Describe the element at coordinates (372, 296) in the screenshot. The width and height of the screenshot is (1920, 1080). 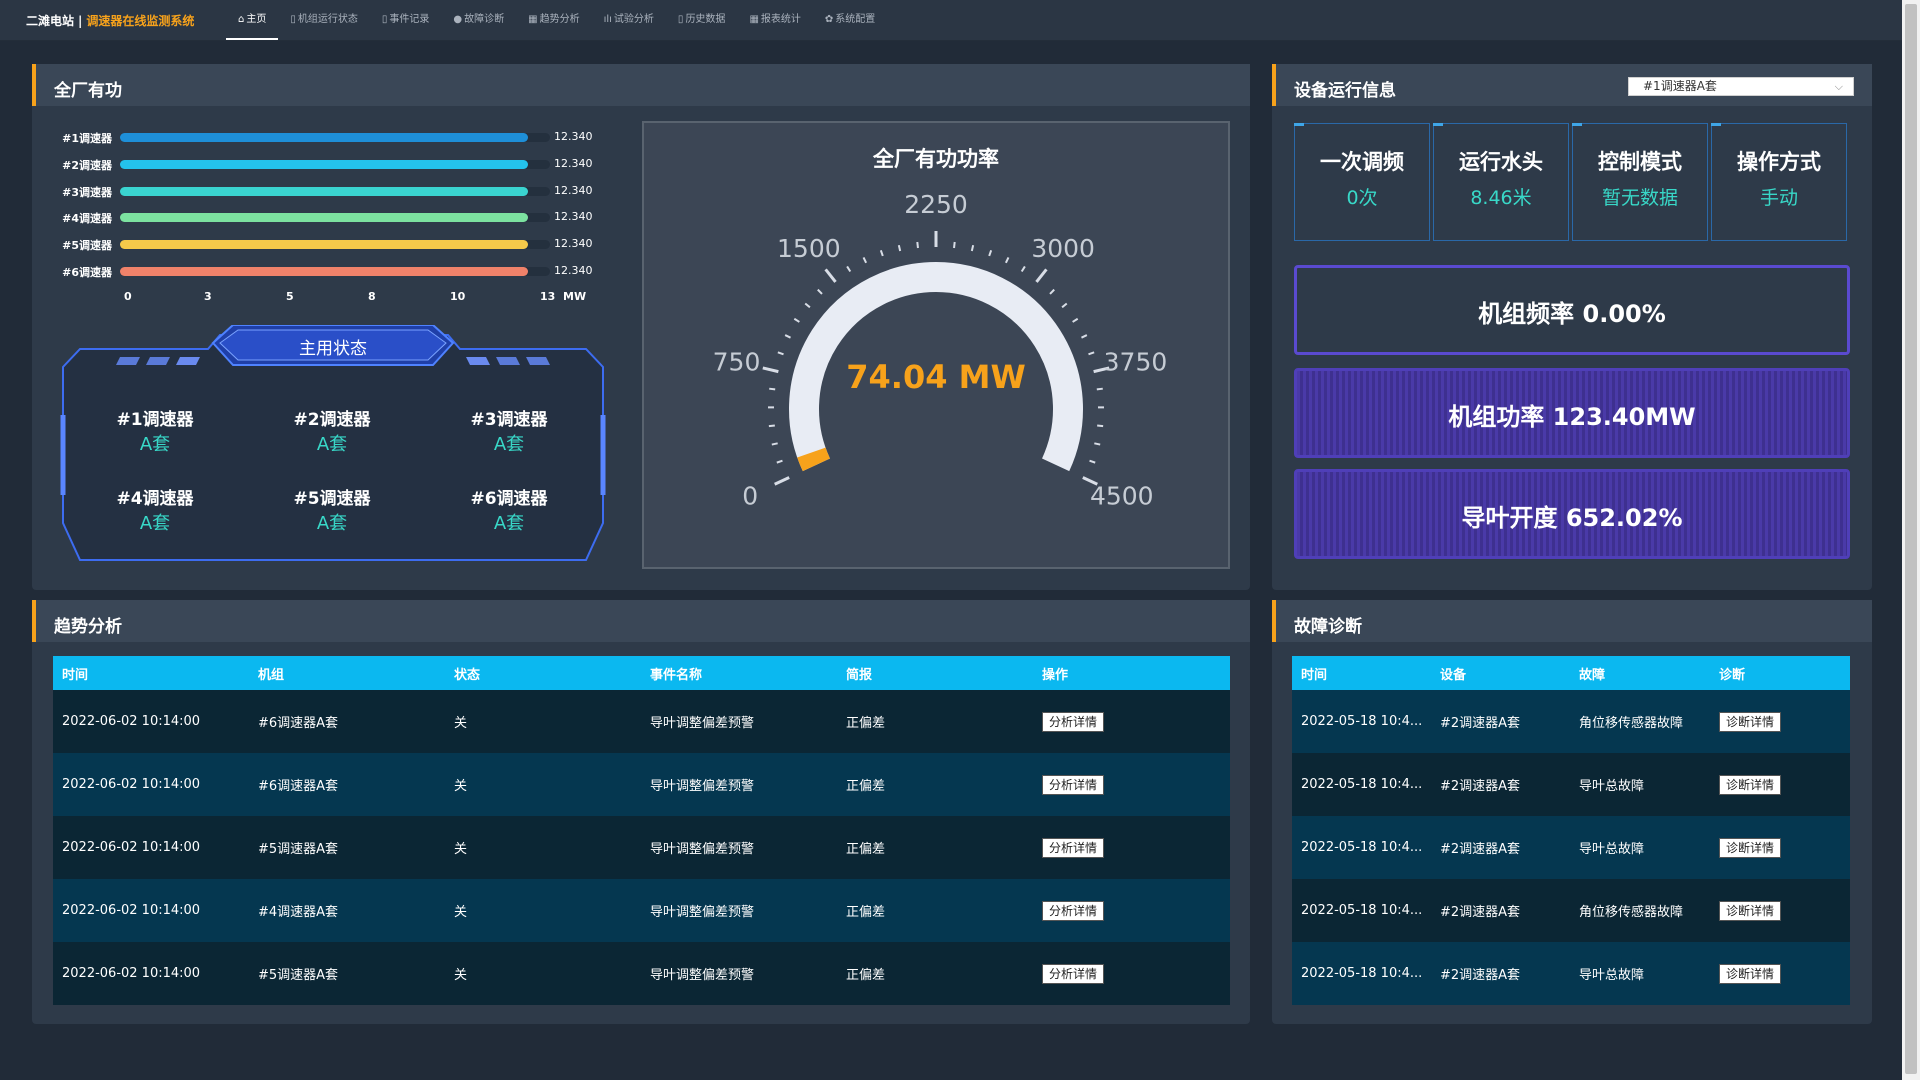
I see `axis-tick-label: 8` at that location.